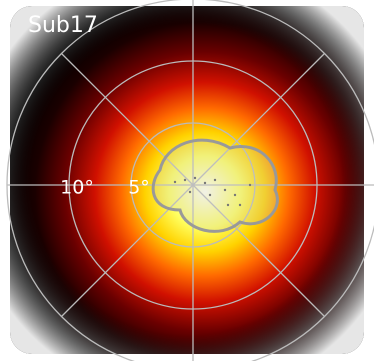  Describe the element at coordinates (139, 188) in the screenshot. I see `r-tick-label: 5°` at that location.